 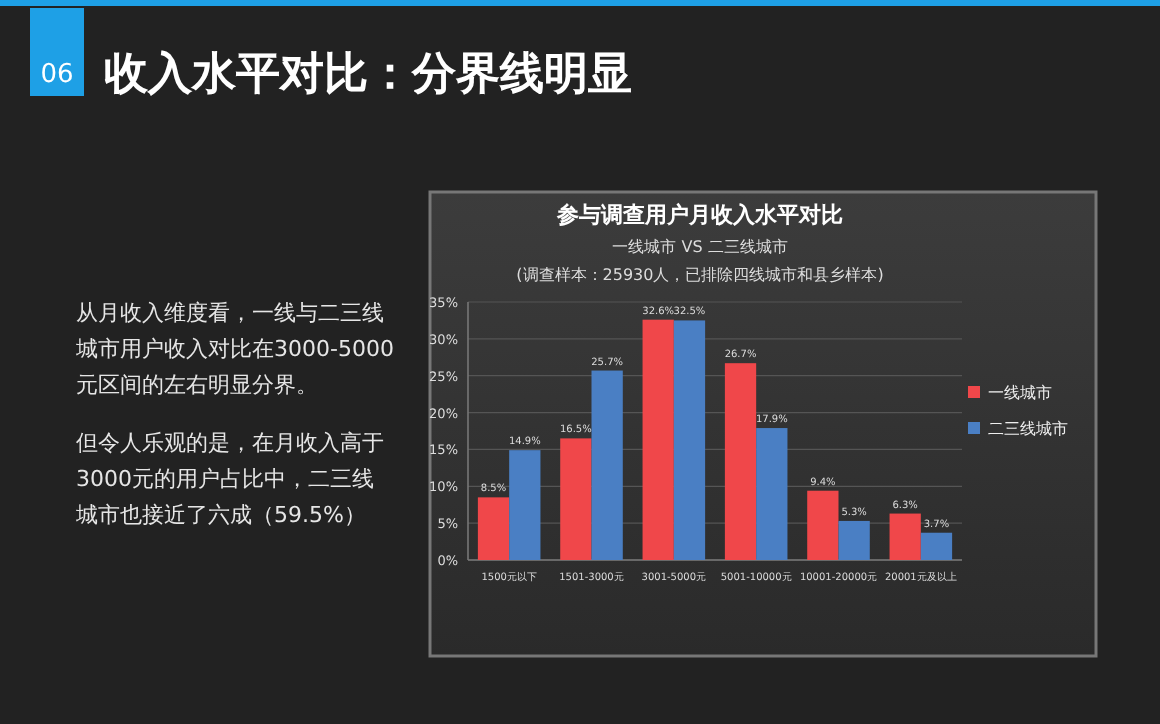 What do you see at coordinates (368, 75) in the screenshot?
I see `text: 收入水平对比：分界线明显` at bounding box center [368, 75].